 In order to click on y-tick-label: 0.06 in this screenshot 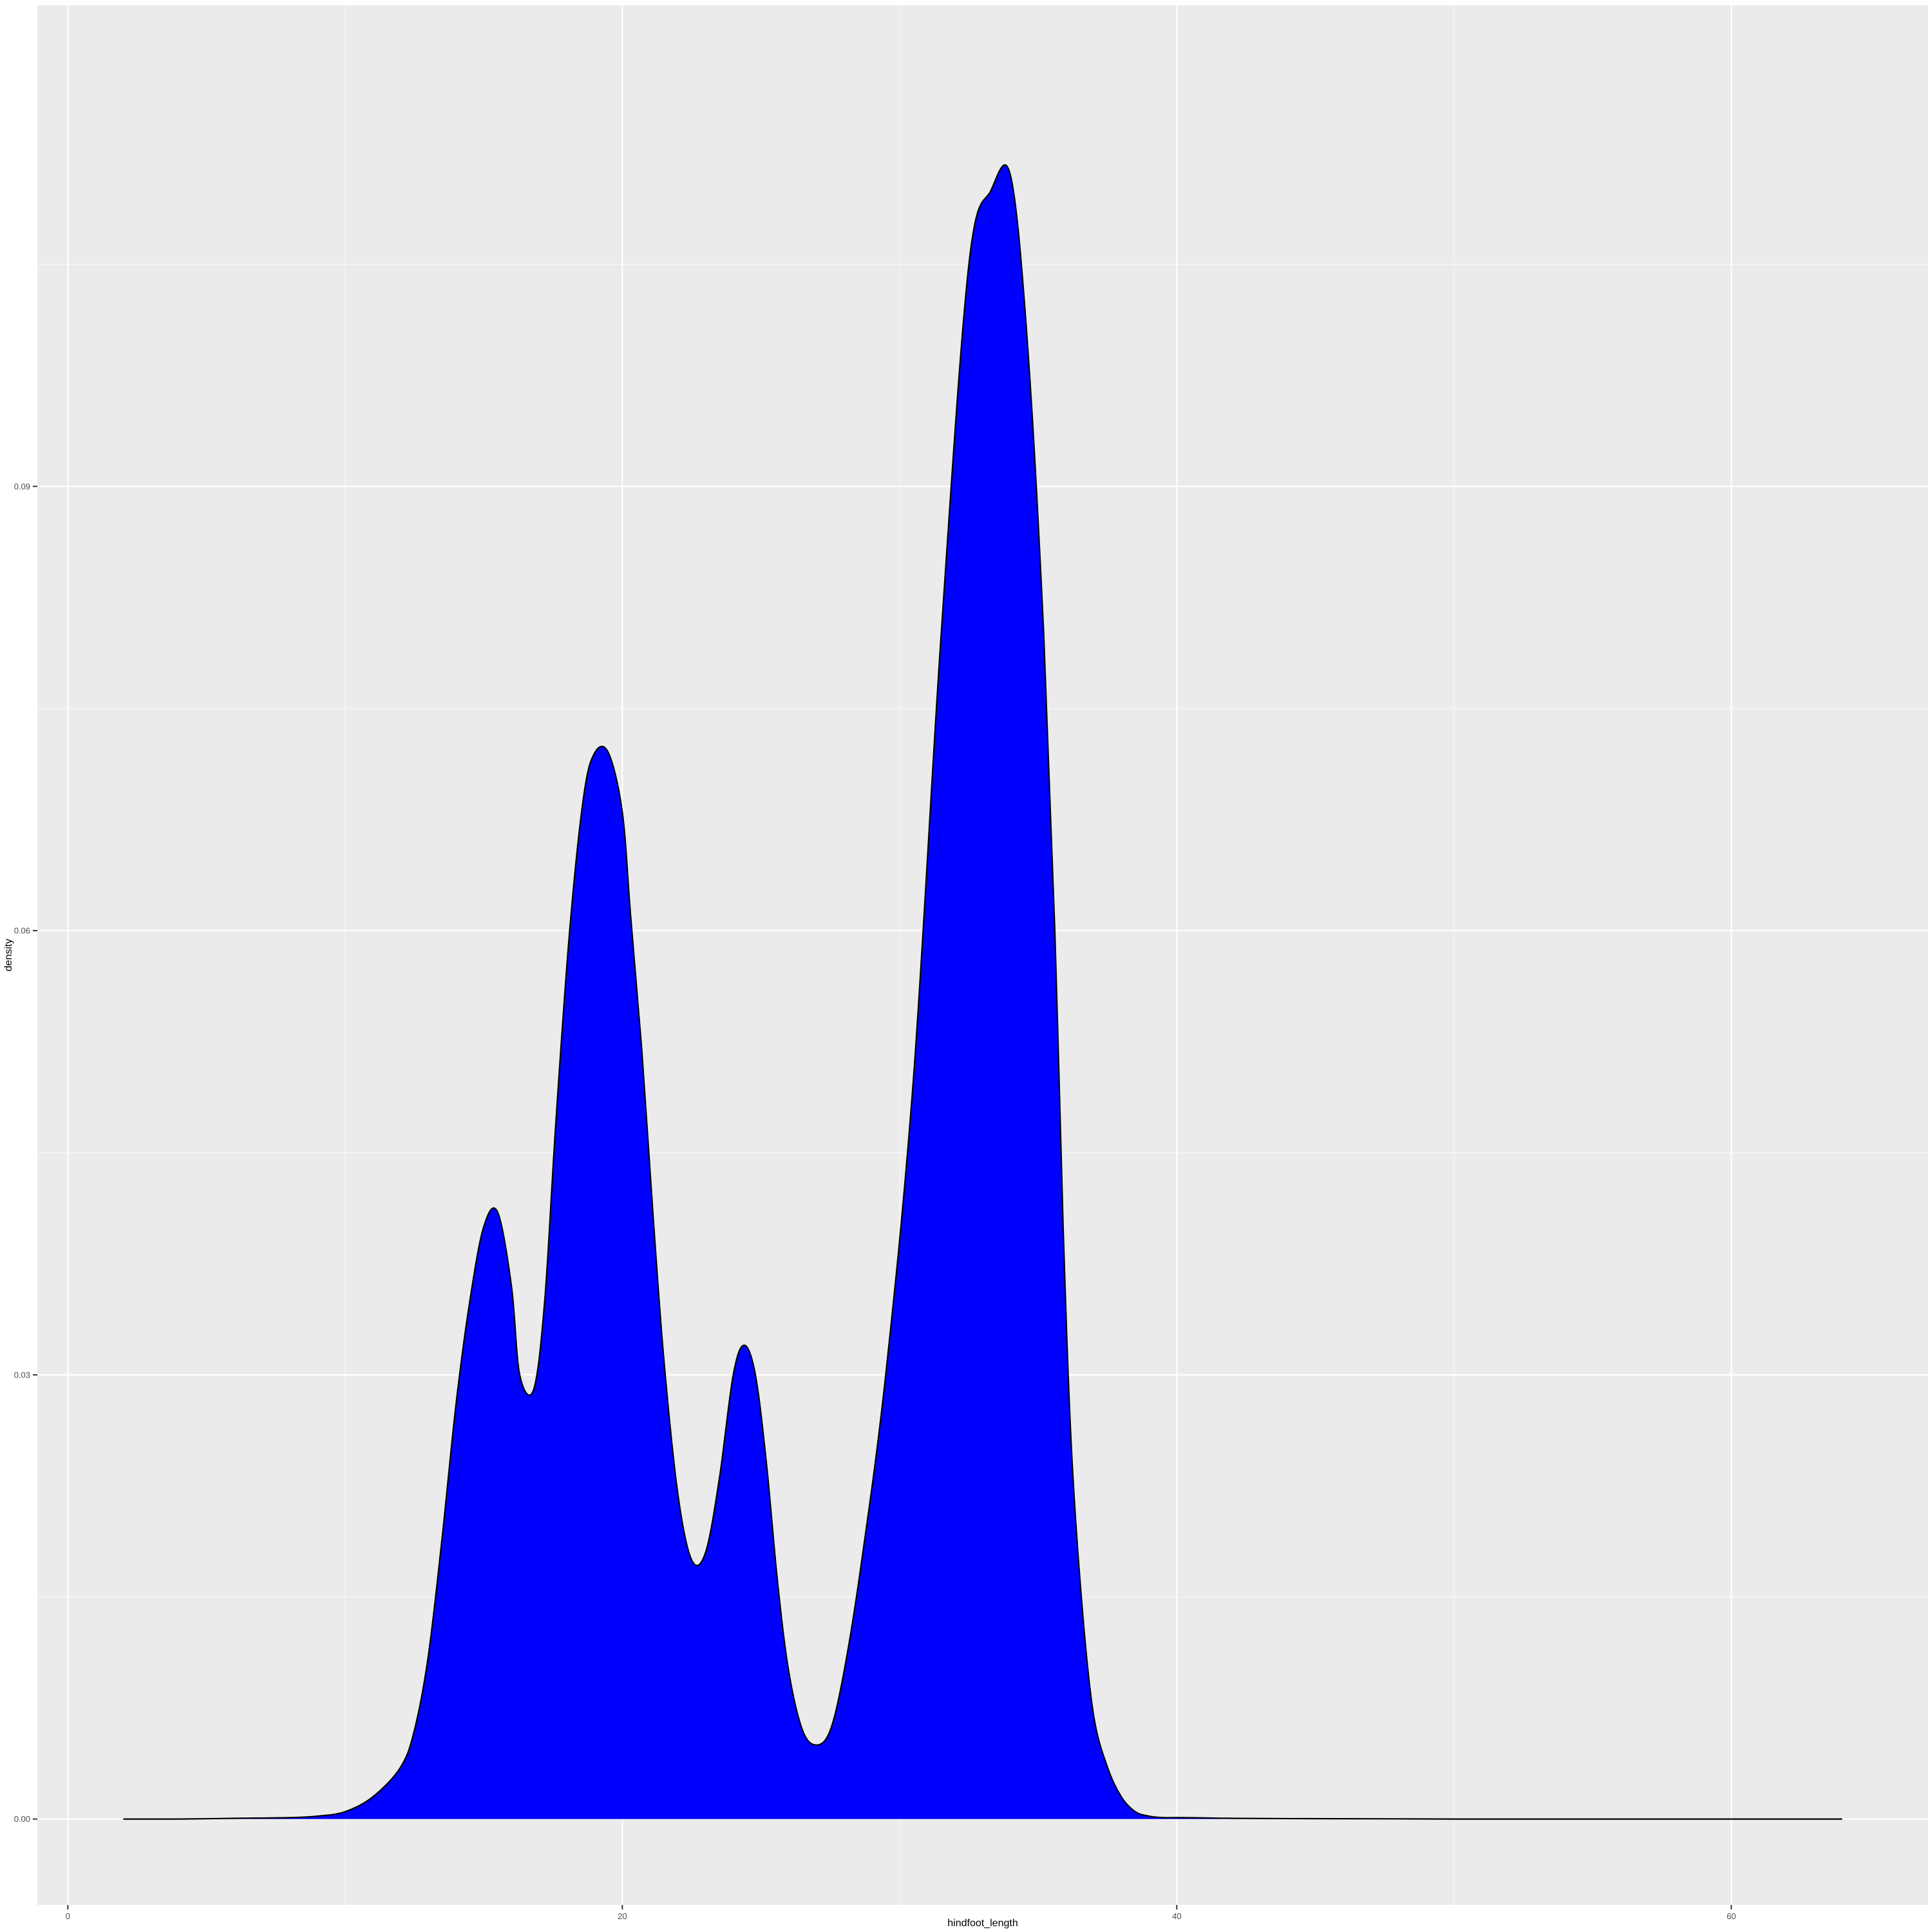, I will do `click(22, 931)`.